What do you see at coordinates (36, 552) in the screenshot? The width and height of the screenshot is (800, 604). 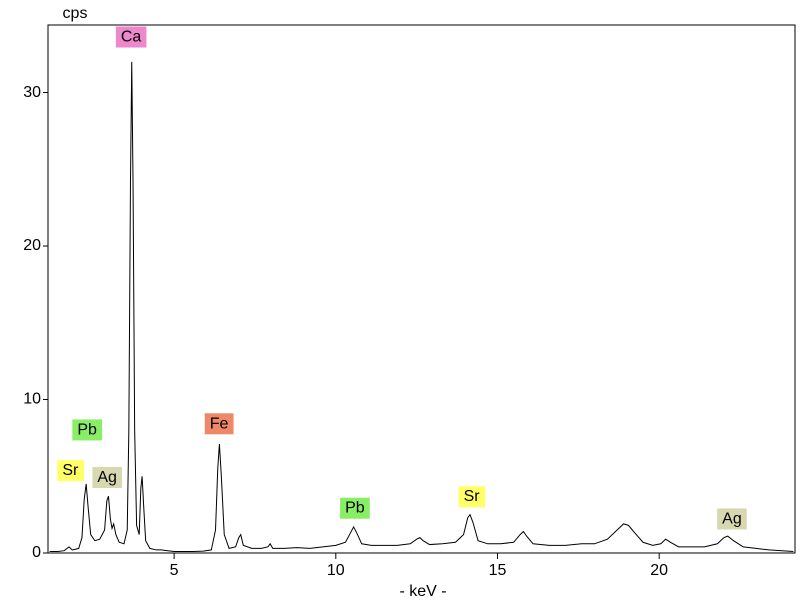 I see `y-tick-label: 0` at bounding box center [36, 552].